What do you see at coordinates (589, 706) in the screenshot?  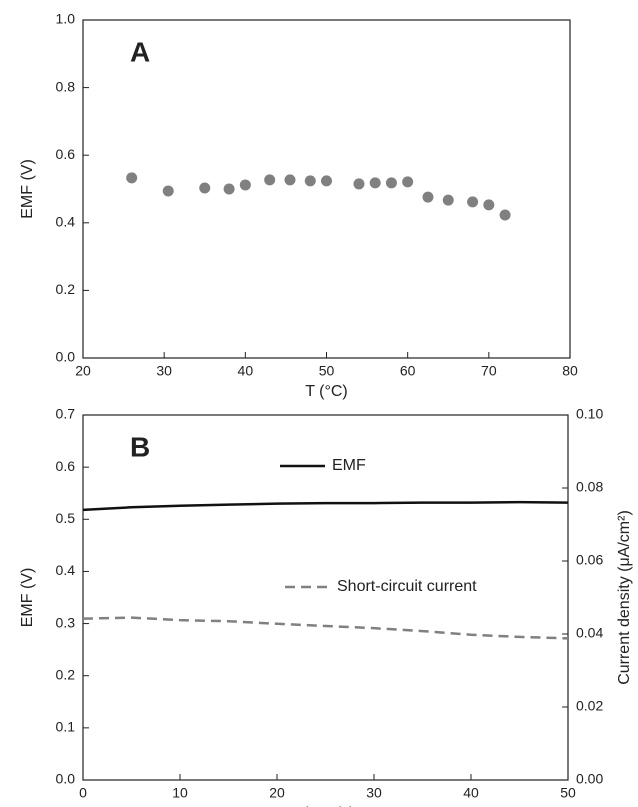 I see `y2-tick-label: 0.02` at bounding box center [589, 706].